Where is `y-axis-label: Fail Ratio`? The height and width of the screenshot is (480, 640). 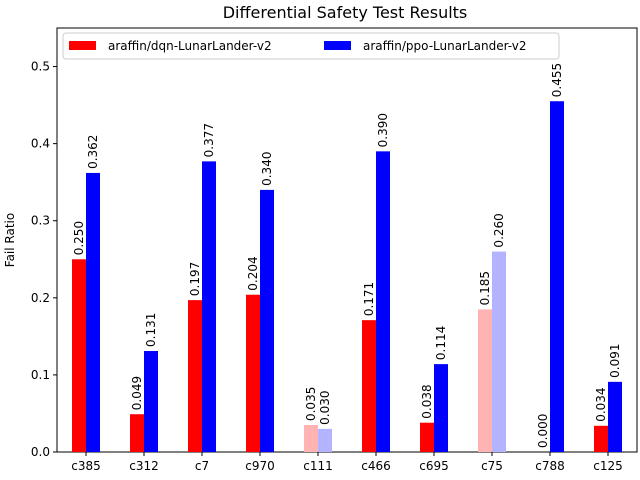
y-axis-label: Fail Ratio is located at coordinates (10, 240).